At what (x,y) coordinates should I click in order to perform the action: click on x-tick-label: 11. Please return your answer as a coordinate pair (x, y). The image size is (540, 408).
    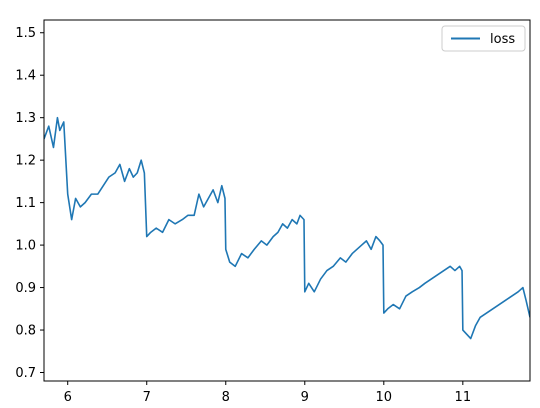
    Looking at the image, I should click on (463, 397).